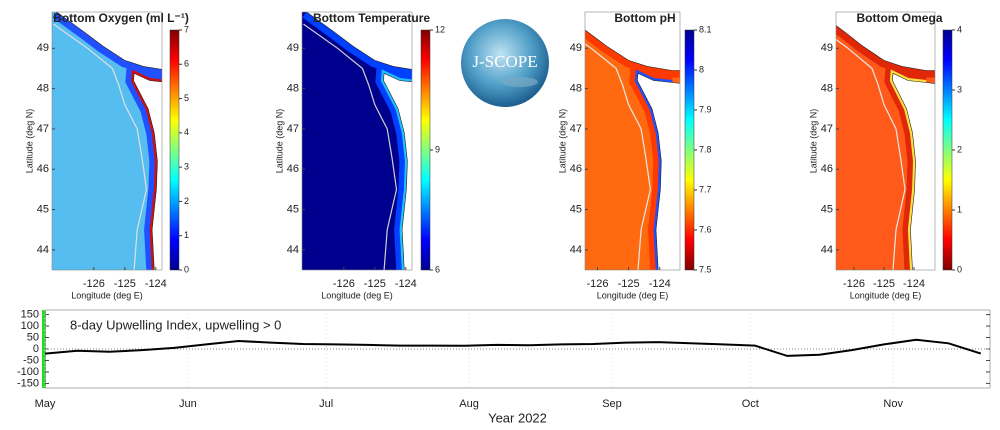 Image resolution: width=1000 pixels, height=430 pixels. Describe the element at coordinates (186, 29) in the screenshot. I see `colorbar-tick-label: 7` at that location.